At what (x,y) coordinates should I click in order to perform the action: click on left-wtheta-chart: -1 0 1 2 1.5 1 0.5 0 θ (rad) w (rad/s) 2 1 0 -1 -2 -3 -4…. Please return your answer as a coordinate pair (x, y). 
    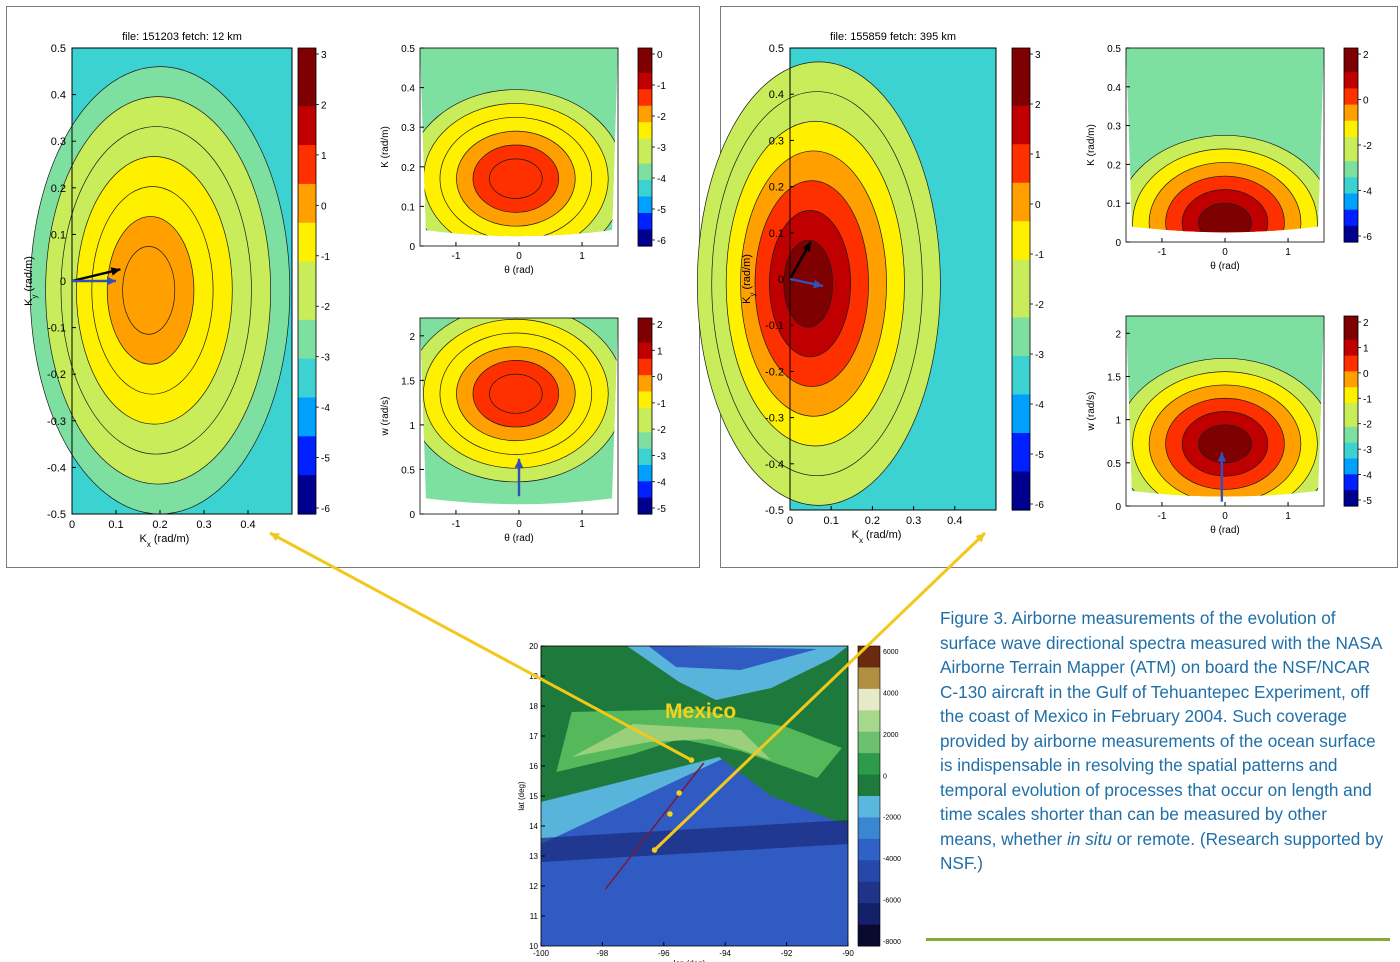
    Looking at the image, I should click on (523, 430).